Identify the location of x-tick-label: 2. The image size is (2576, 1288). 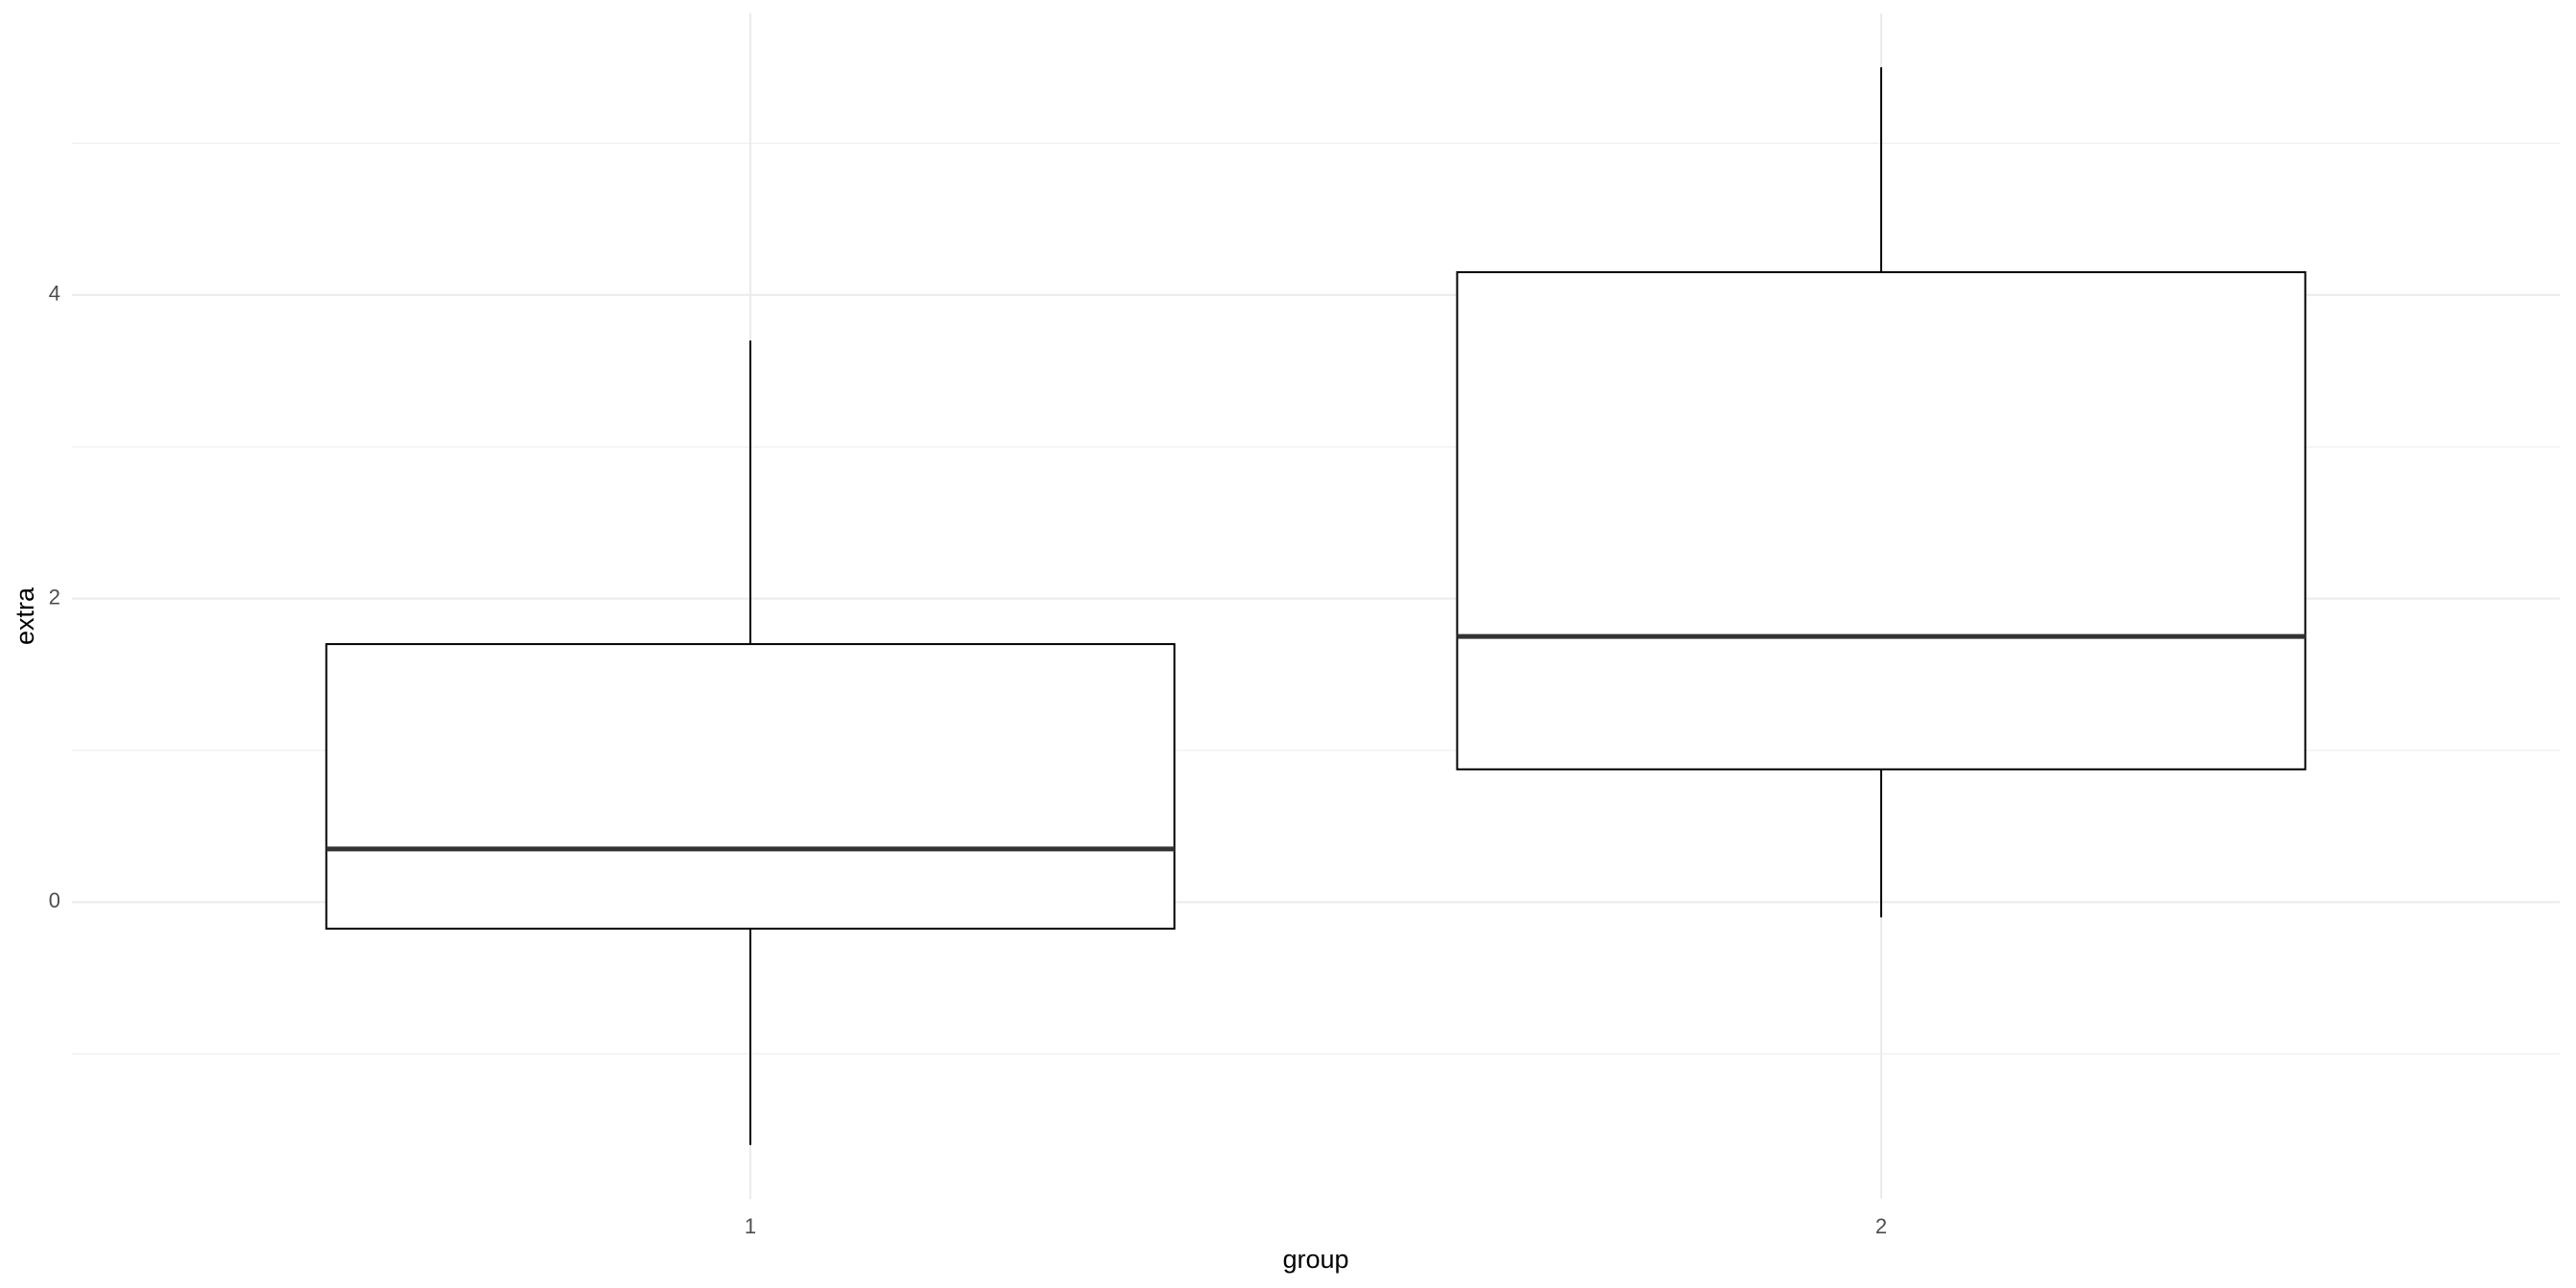
(1881, 1226).